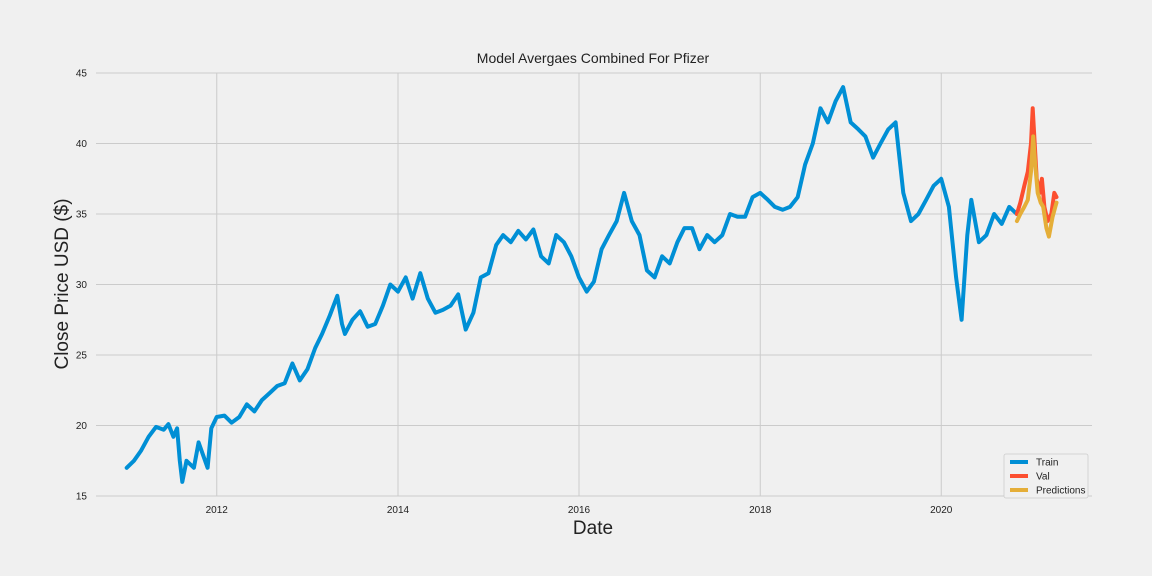  I want to click on y-tick-label: 30, so click(82, 285).